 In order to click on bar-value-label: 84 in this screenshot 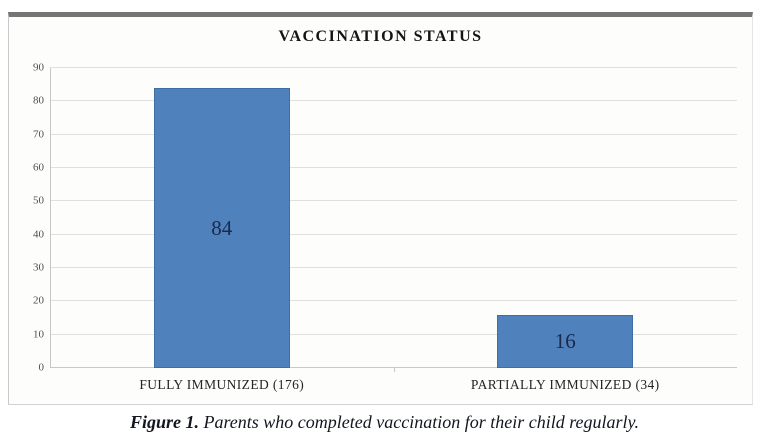, I will do `click(222, 227)`.